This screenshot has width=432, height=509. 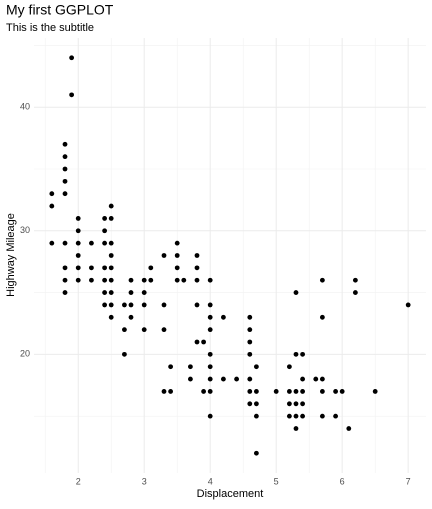 I want to click on y-axis-title: Highway Mileage, so click(x=11, y=255).